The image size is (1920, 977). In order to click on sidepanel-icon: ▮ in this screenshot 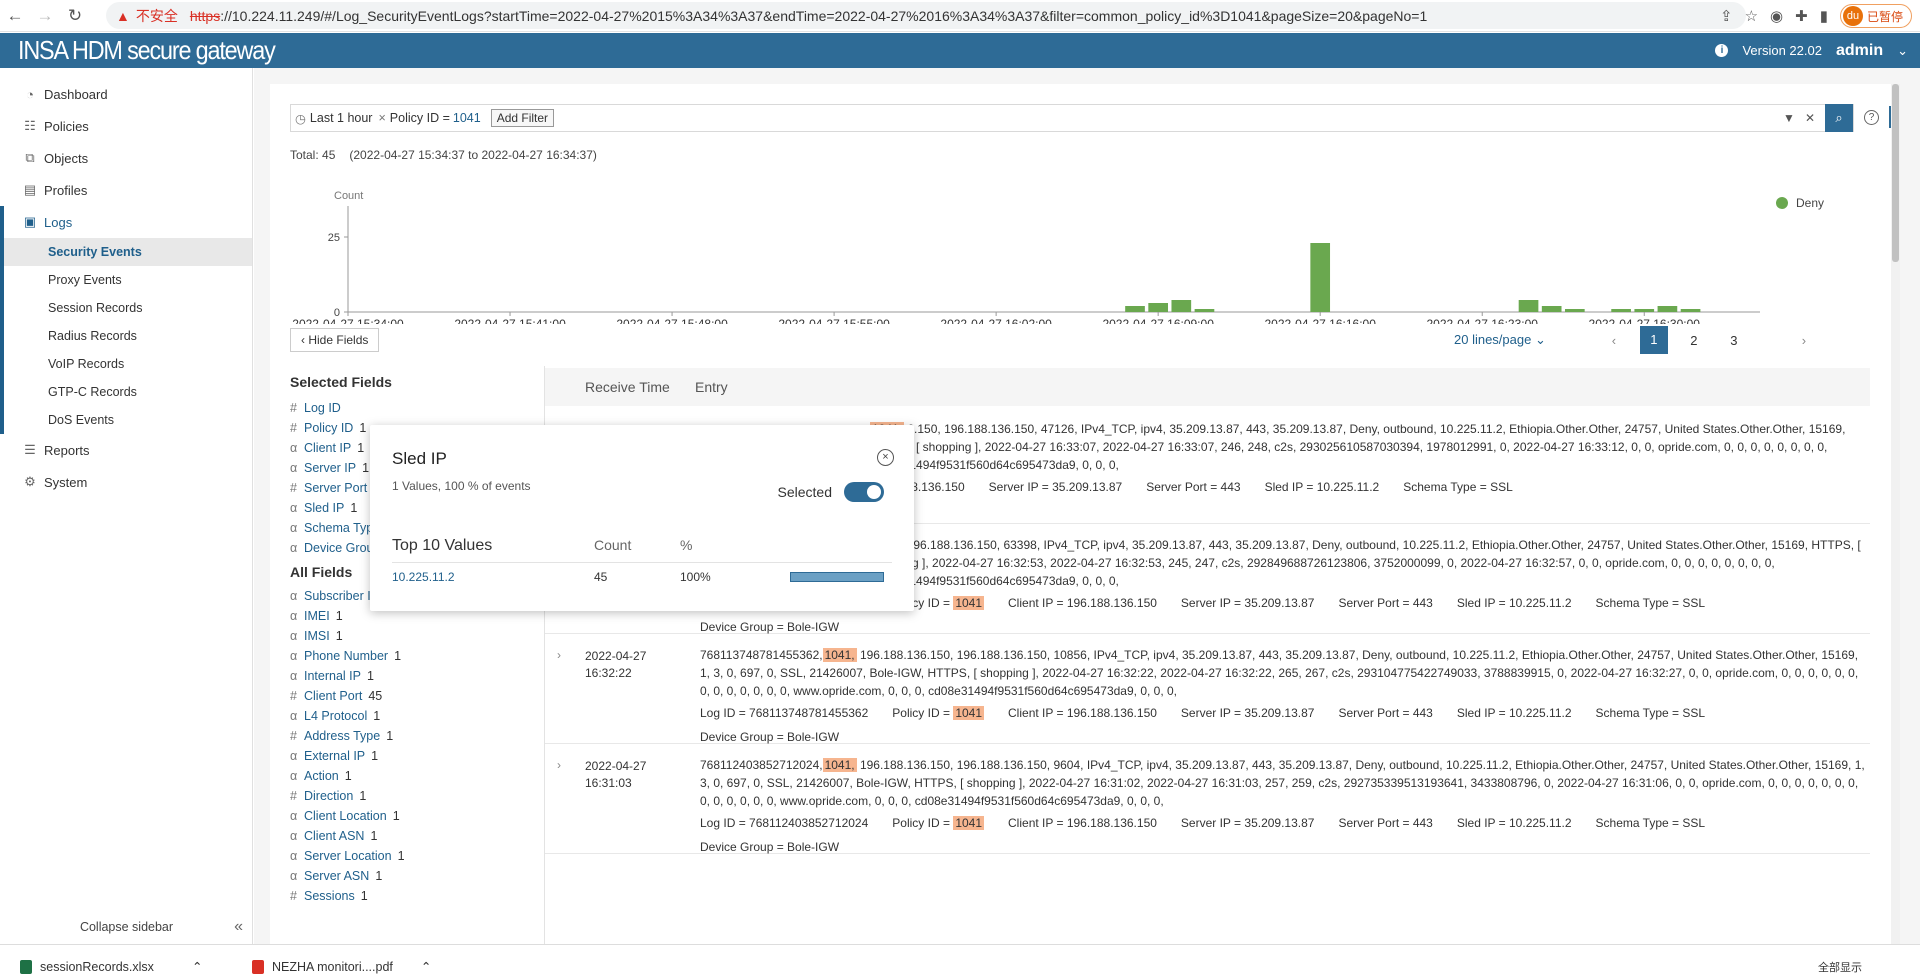, I will do `click(1823, 16)`.